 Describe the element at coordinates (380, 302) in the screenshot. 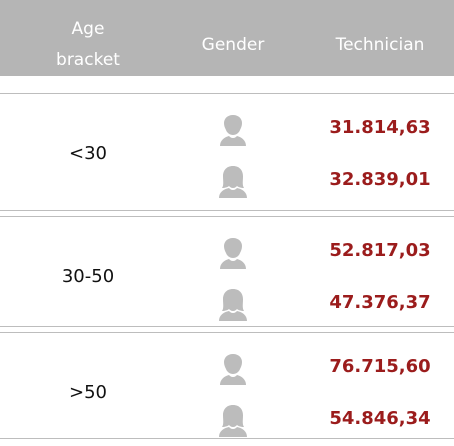

I see `salary-value: 47.376,37` at that location.